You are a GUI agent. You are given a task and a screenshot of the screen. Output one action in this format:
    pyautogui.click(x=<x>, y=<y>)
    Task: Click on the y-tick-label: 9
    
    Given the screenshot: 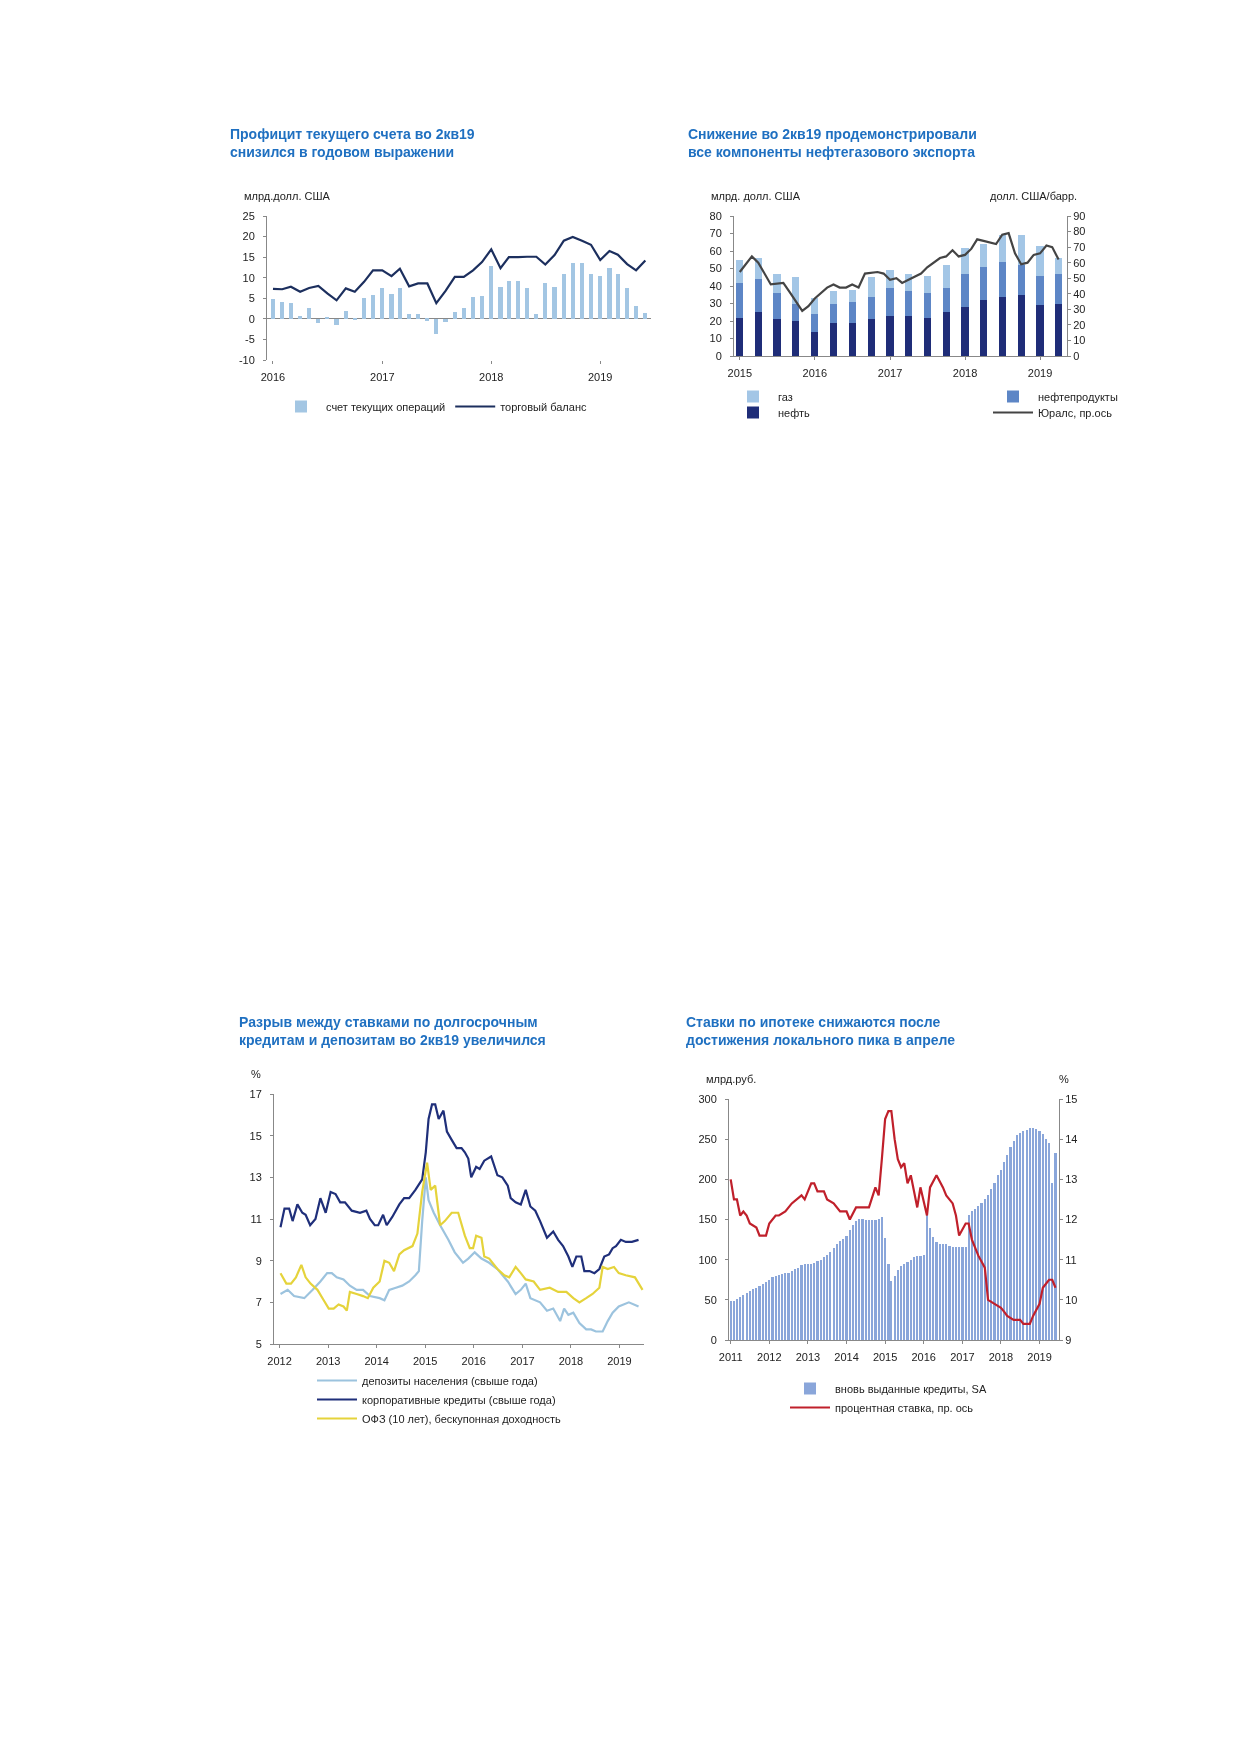 What is the action you would take?
    pyautogui.click(x=258, y=1260)
    